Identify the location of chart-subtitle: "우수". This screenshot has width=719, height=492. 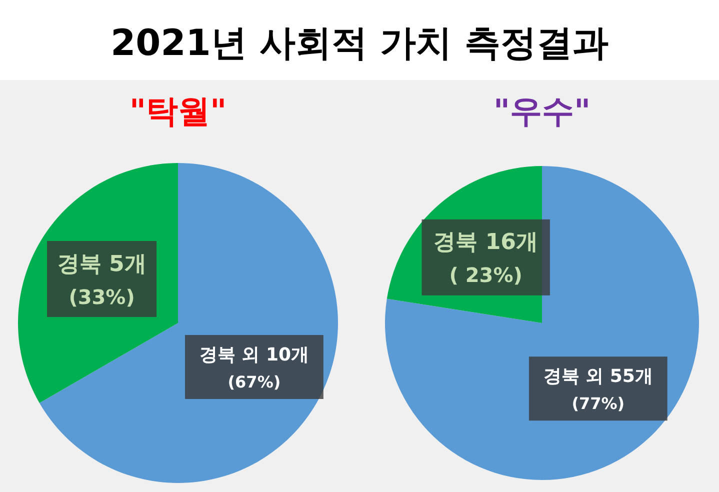
(542, 111).